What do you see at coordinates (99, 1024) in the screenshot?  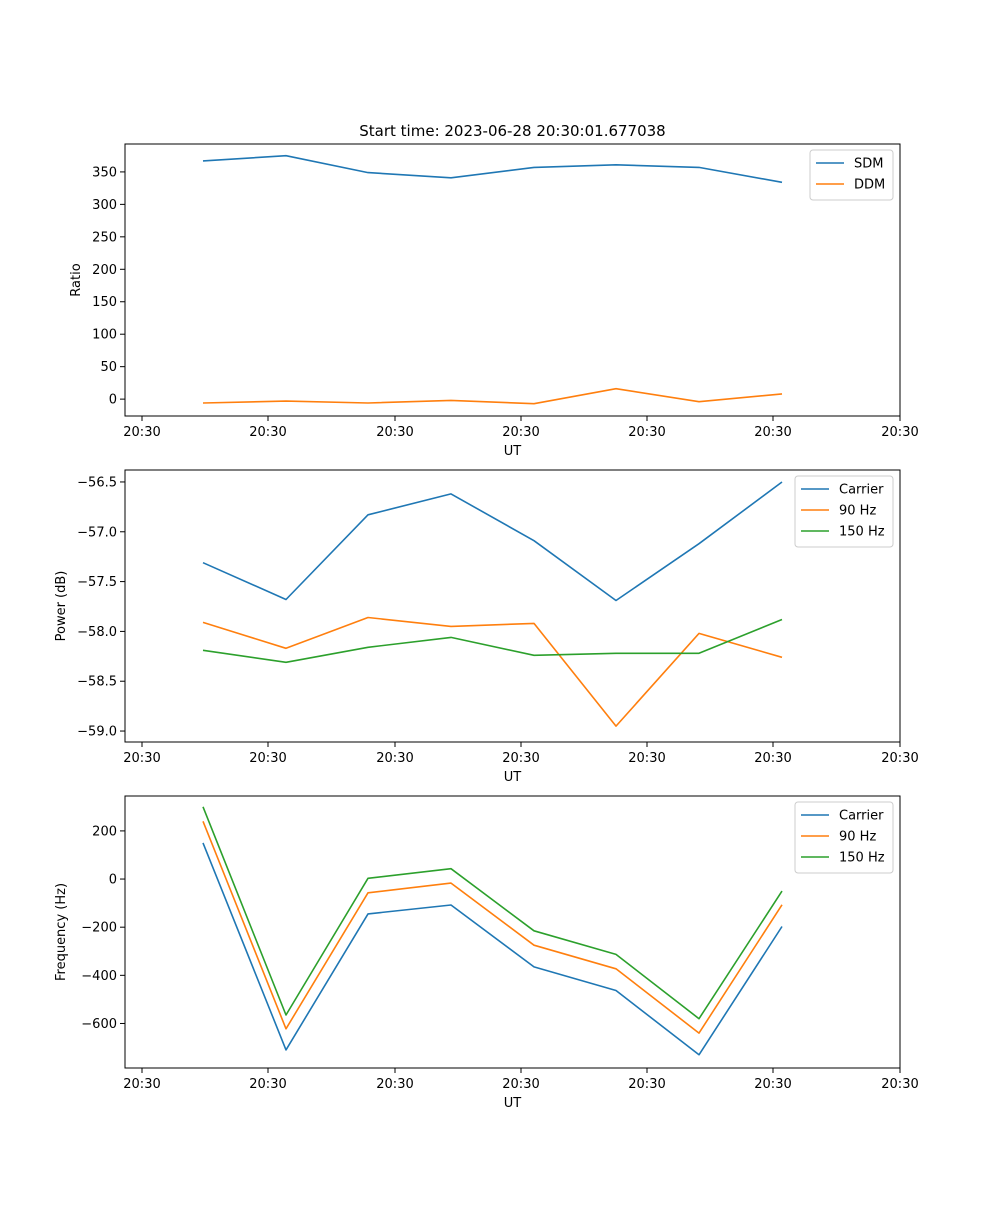 I see `y-tick-label: −600` at bounding box center [99, 1024].